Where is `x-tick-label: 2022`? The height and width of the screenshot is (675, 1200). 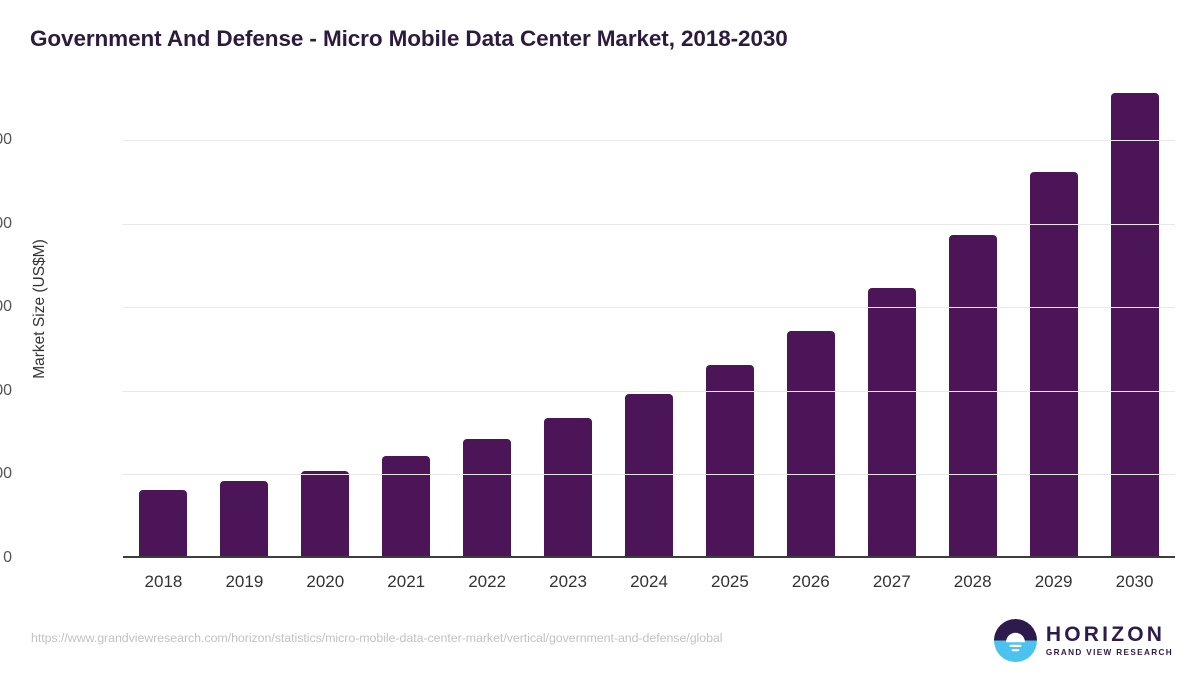
x-tick-label: 2022 is located at coordinates (487, 581).